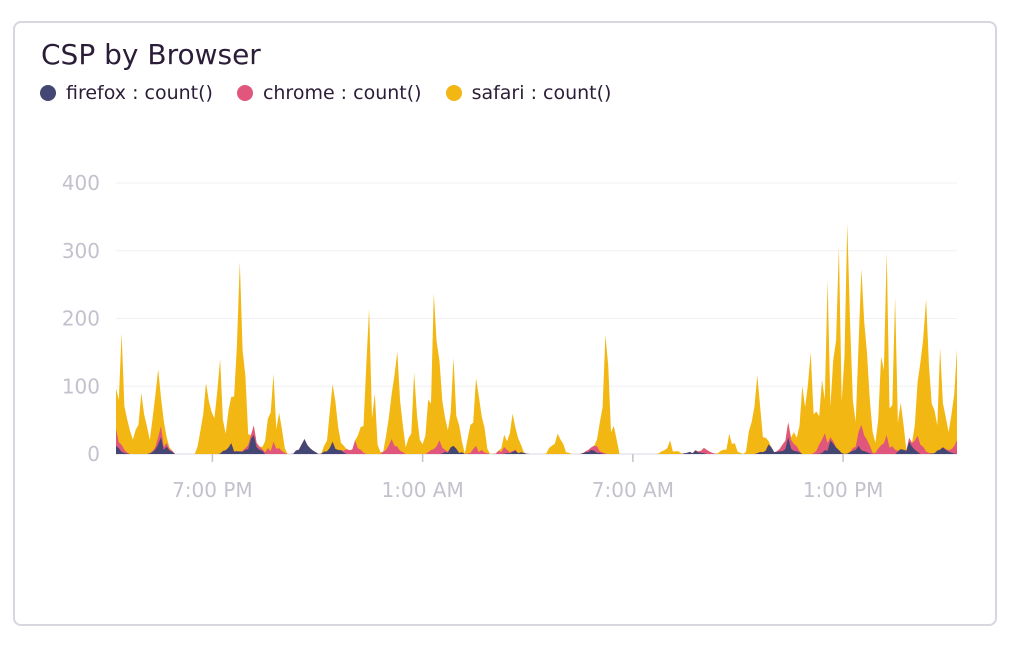 This screenshot has height=648, width=1016. What do you see at coordinates (453, 93) in the screenshot?
I see `legend-swatch-safari` at bounding box center [453, 93].